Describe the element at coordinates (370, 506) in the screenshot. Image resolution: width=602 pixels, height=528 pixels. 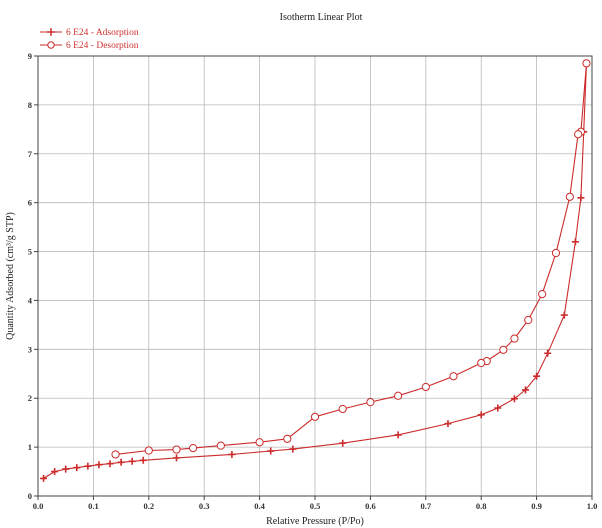
I see `x-tick-label: 0.6` at that location.